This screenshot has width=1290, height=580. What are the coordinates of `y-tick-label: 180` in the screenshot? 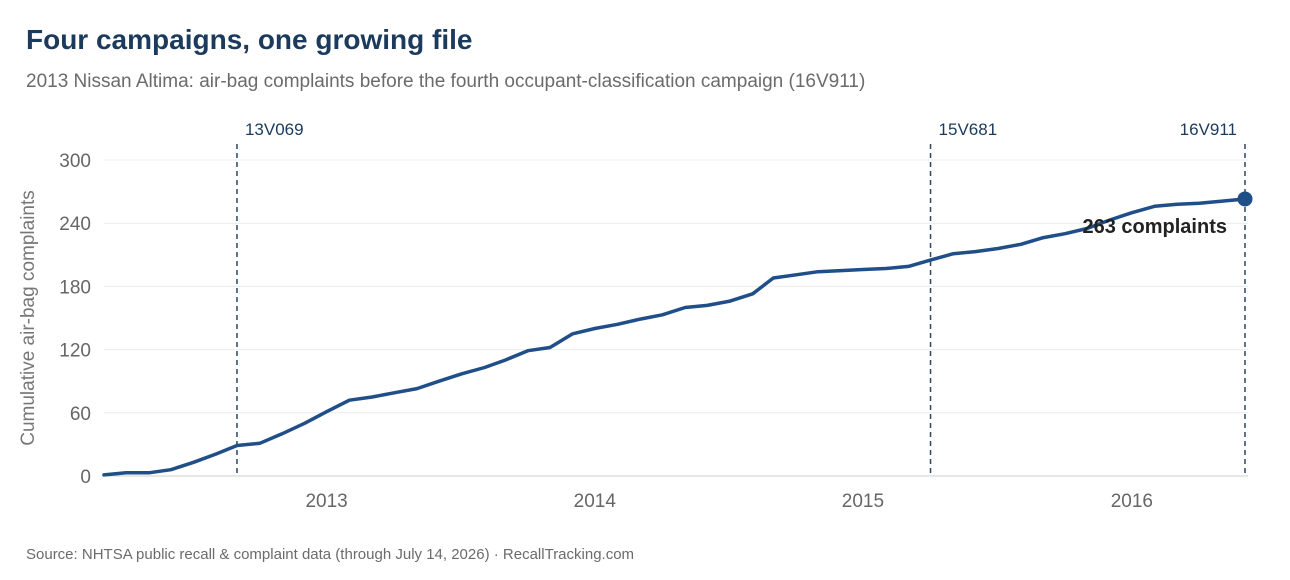 It's located at (75, 287).